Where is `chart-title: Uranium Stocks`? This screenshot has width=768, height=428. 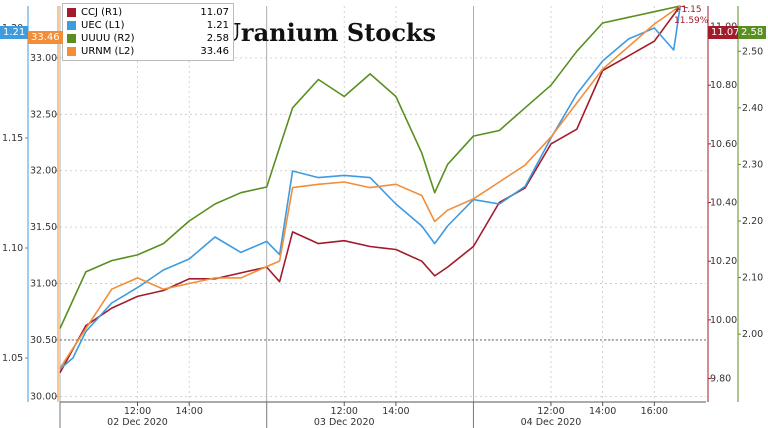
chart-title: Uranium Stocks is located at coordinates (328, 32).